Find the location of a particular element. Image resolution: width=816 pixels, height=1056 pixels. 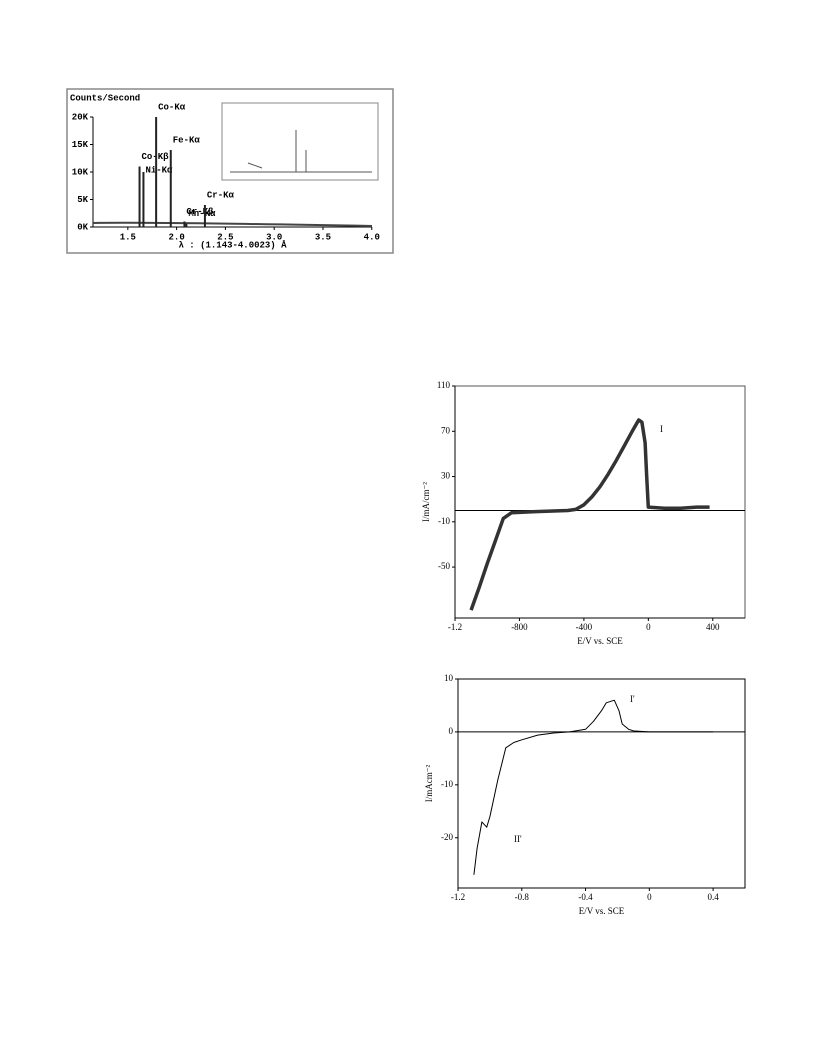

y-axis-label: I/mAcm⁻² is located at coordinates (429, 783).